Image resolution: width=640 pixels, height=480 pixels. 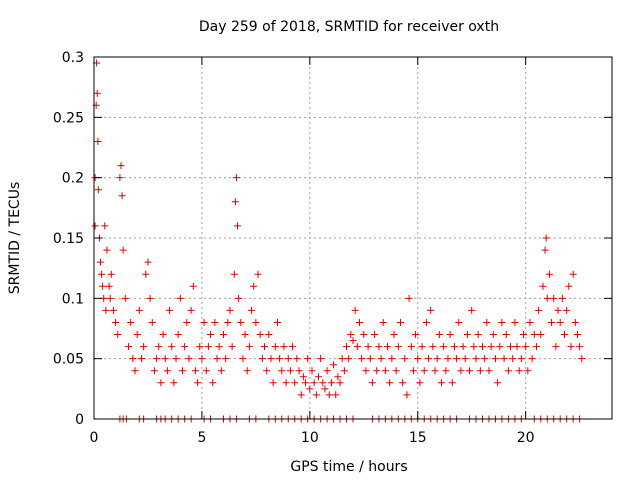 I want to click on y-tick-label: 0.15, so click(x=68, y=239).